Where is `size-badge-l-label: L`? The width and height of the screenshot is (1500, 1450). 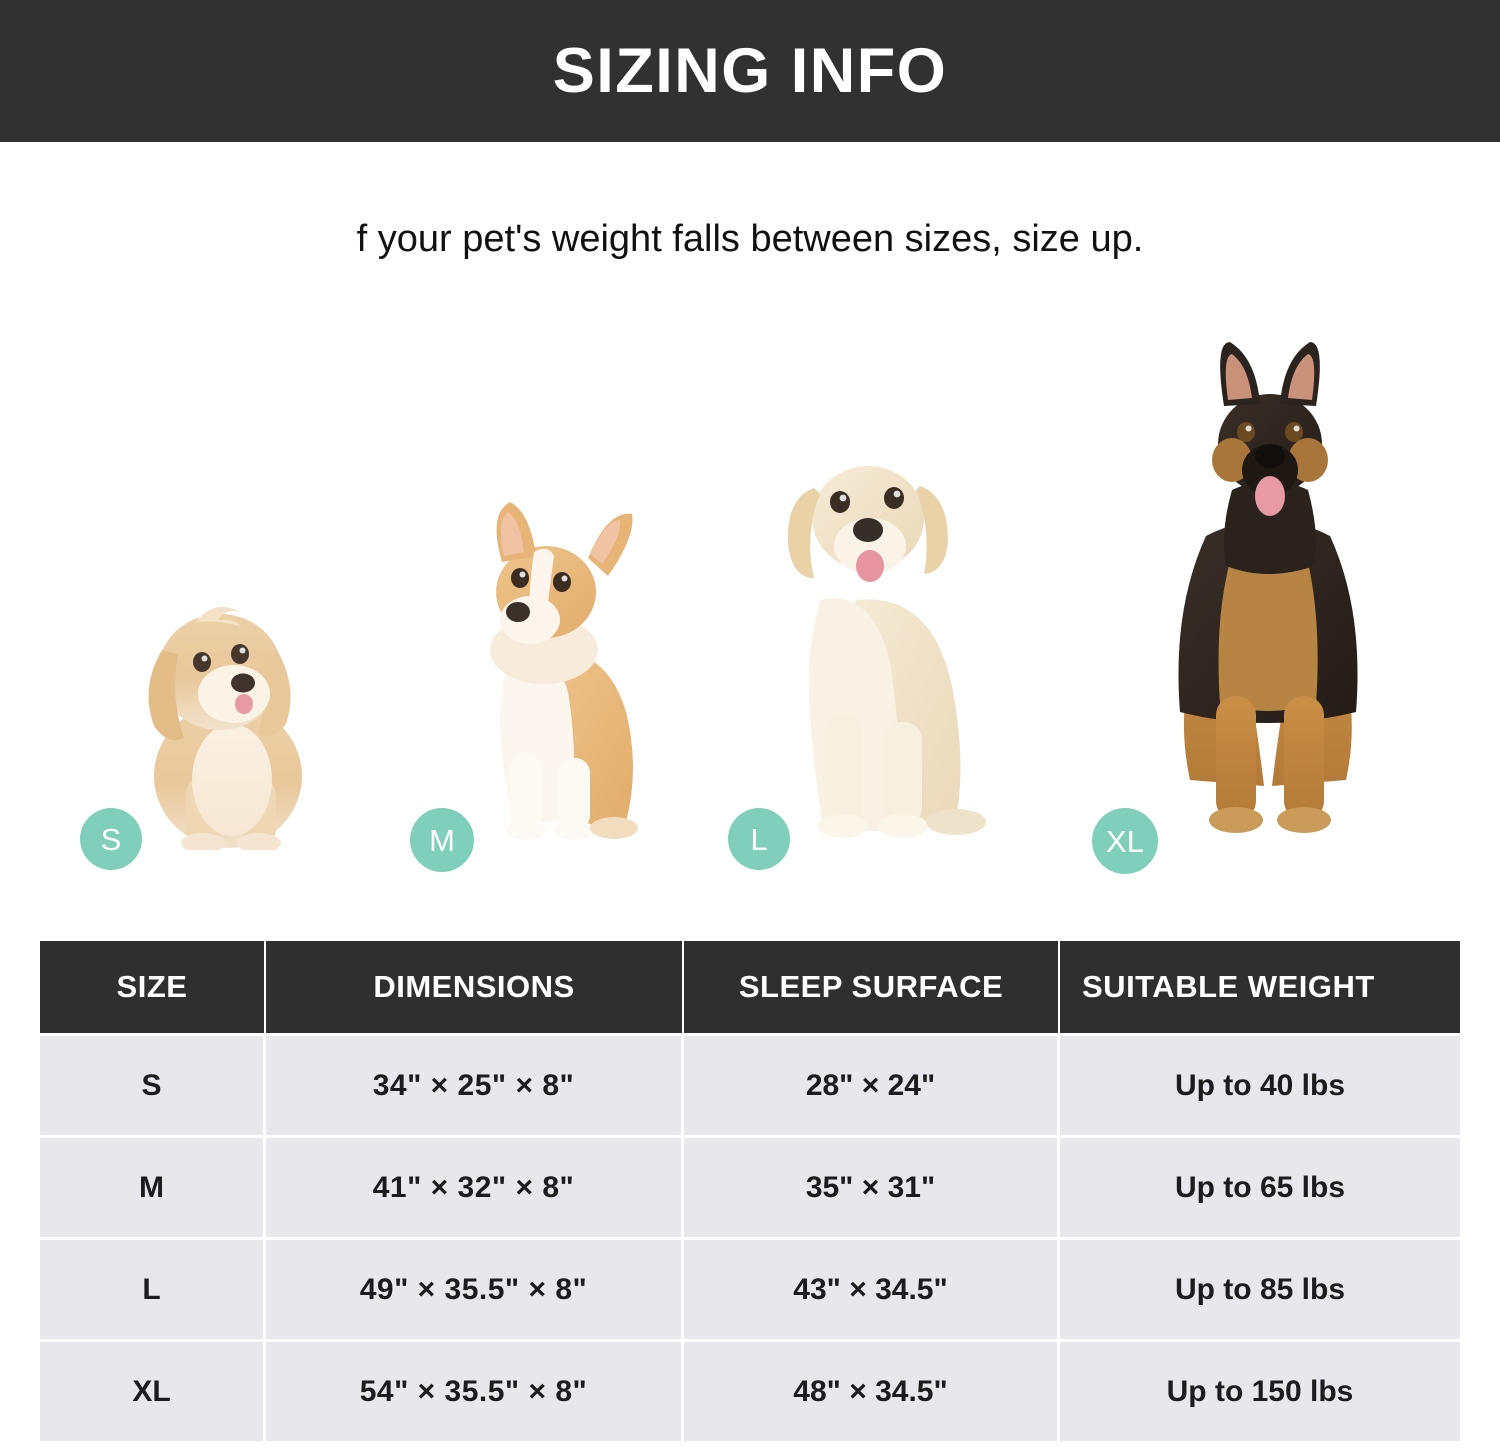 size-badge-l-label: L is located at coordinates (759, 839).